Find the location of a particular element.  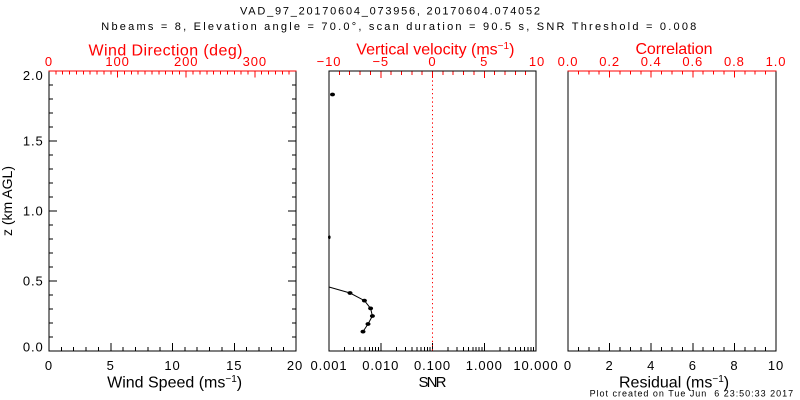

svg-text: SNR is located at coordinates (433, 382).